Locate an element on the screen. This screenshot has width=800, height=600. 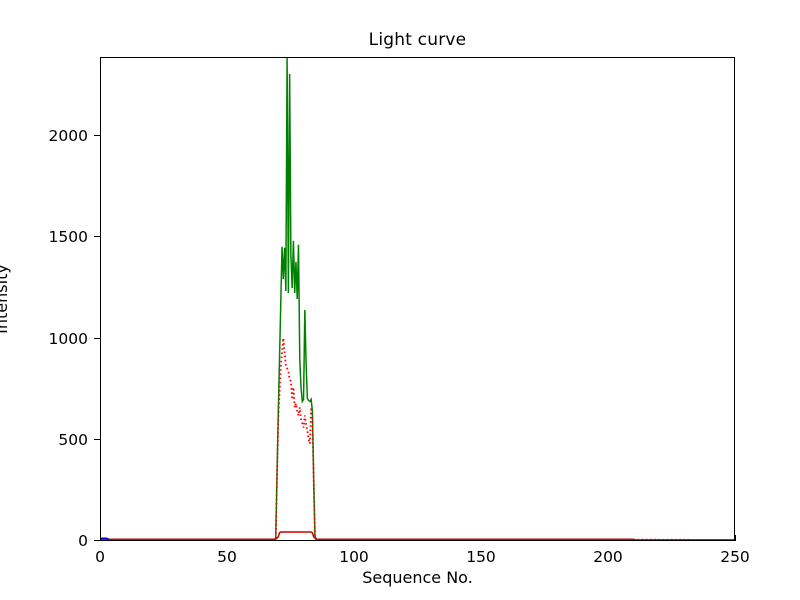
series-red-solid-baseline is located at coordinates (417, 535).